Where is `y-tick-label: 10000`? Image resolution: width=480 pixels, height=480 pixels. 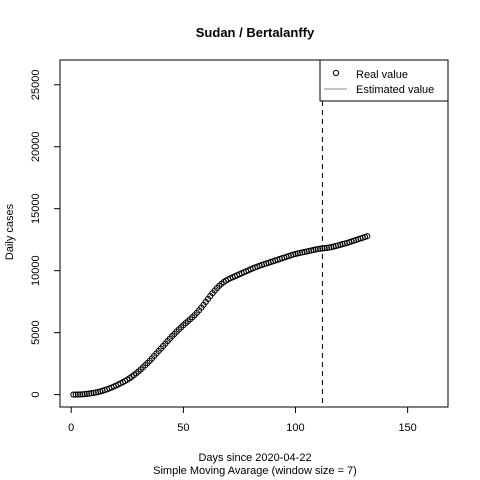 y-tick-label: 10000 is located at coordinates (36, 270).